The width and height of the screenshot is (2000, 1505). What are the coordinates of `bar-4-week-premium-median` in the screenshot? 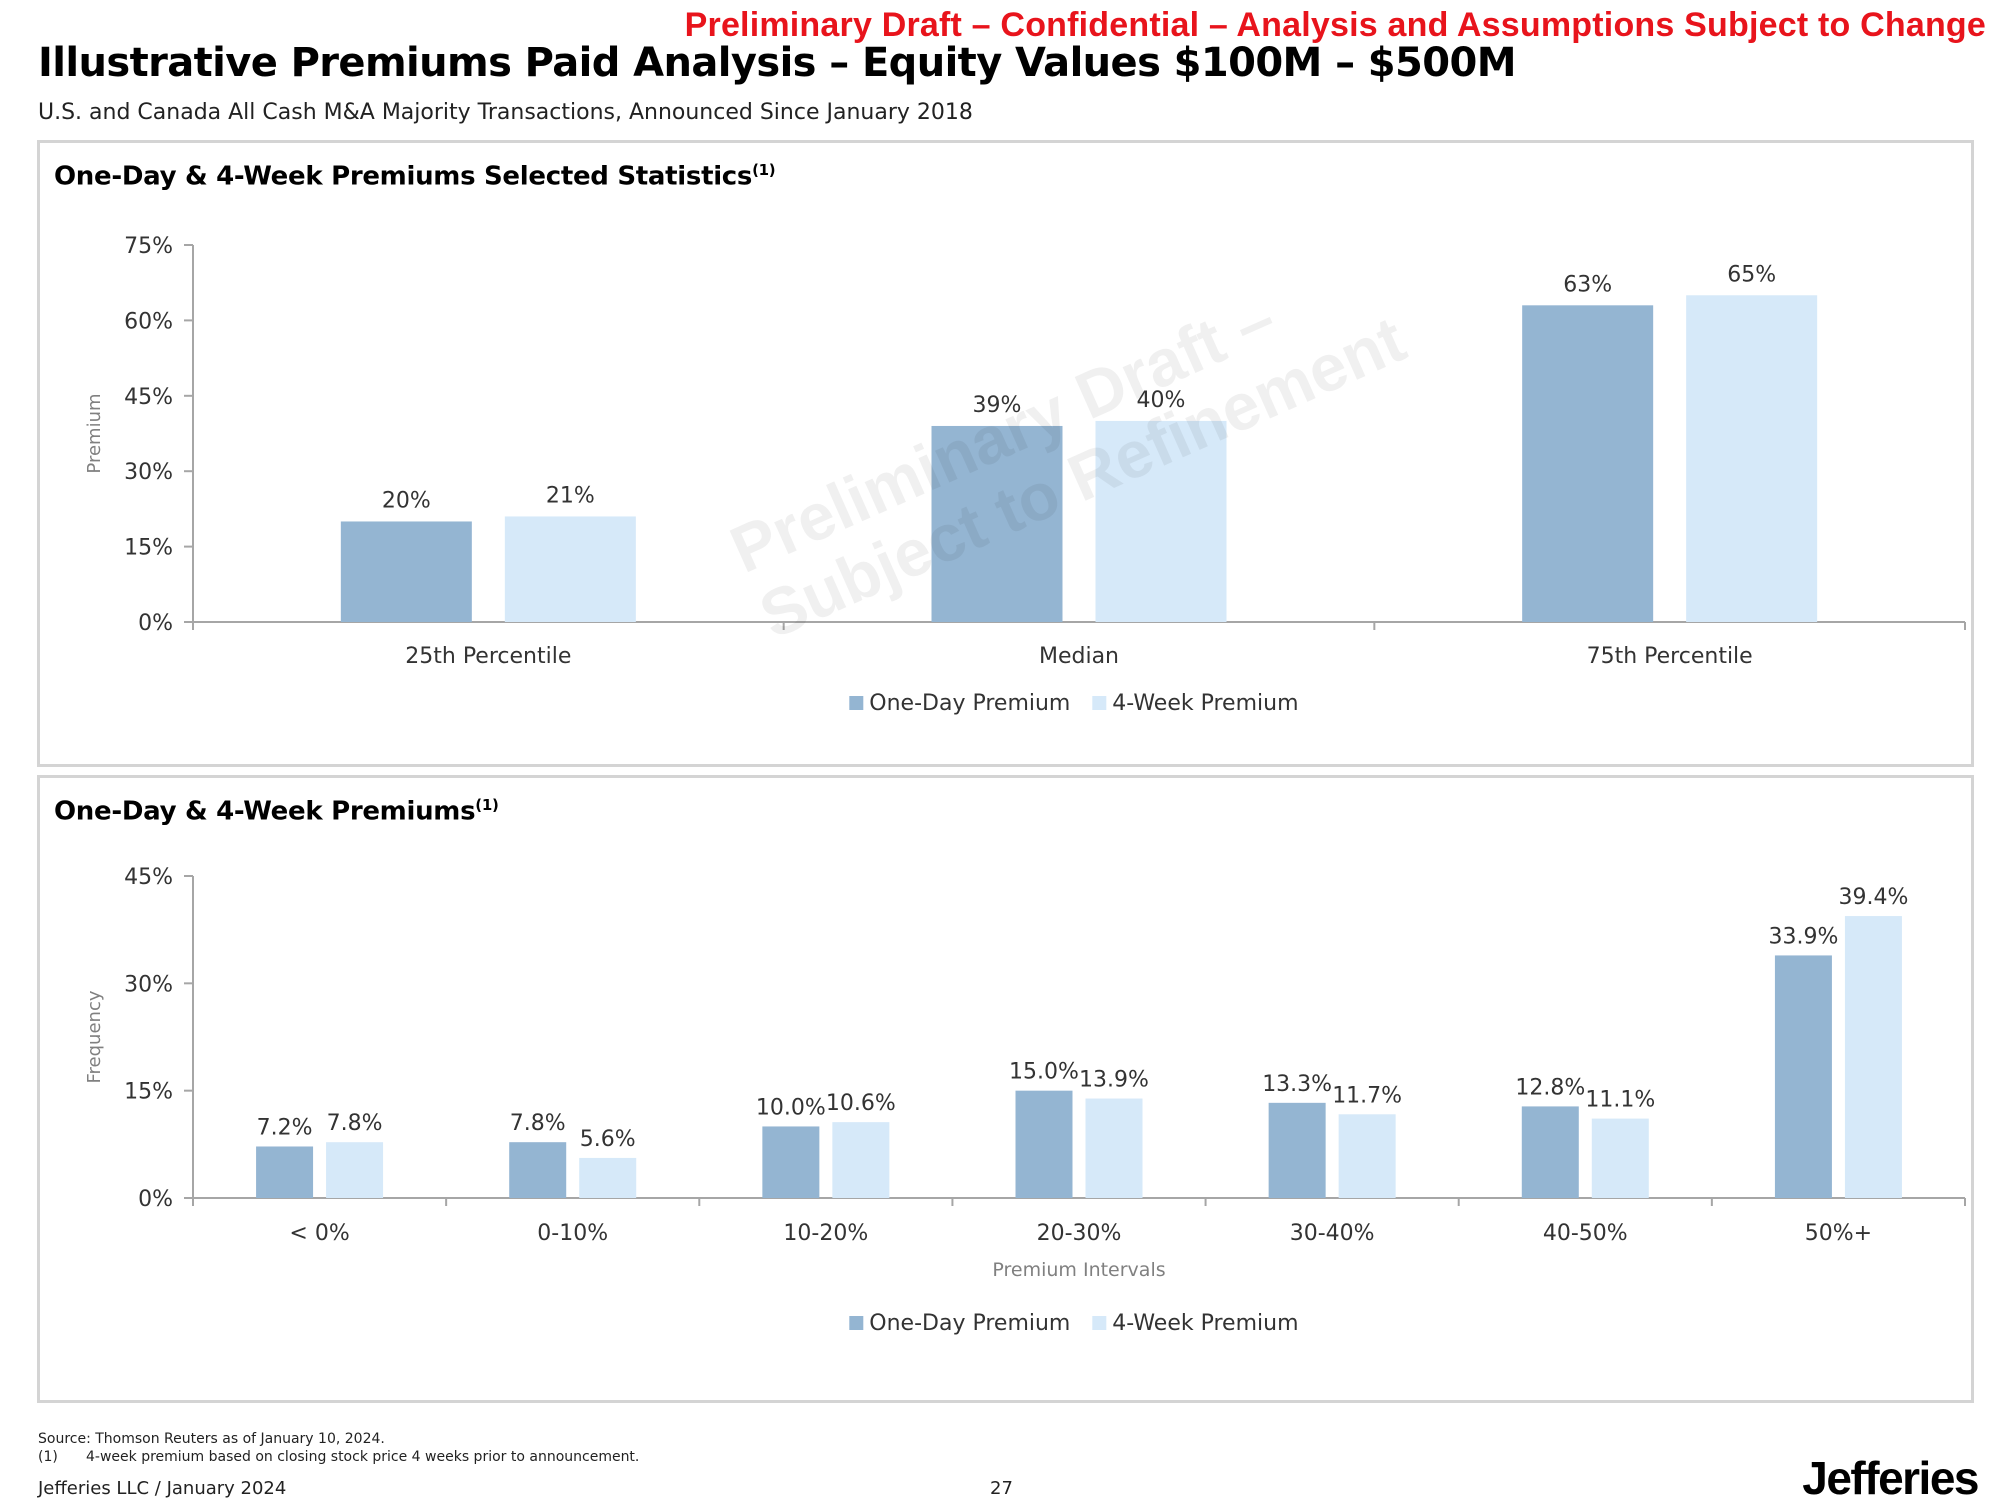 It's located at (1161, 521).